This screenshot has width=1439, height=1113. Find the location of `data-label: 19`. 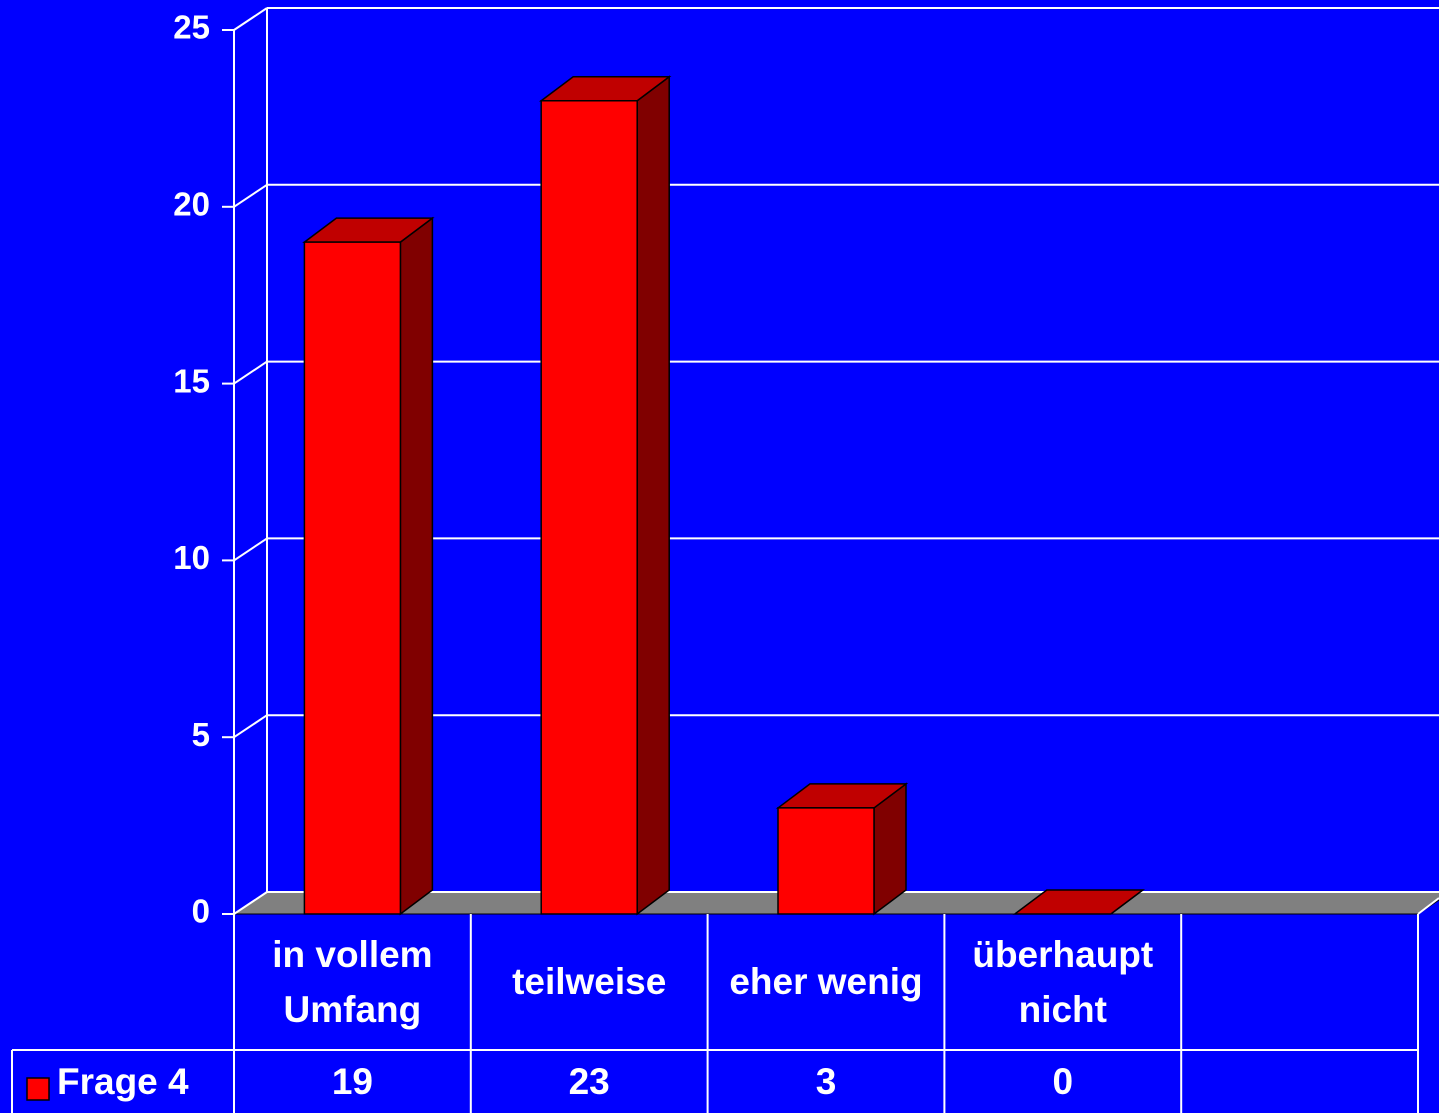

data-label: 19 is located at coordinates (352, 1081).